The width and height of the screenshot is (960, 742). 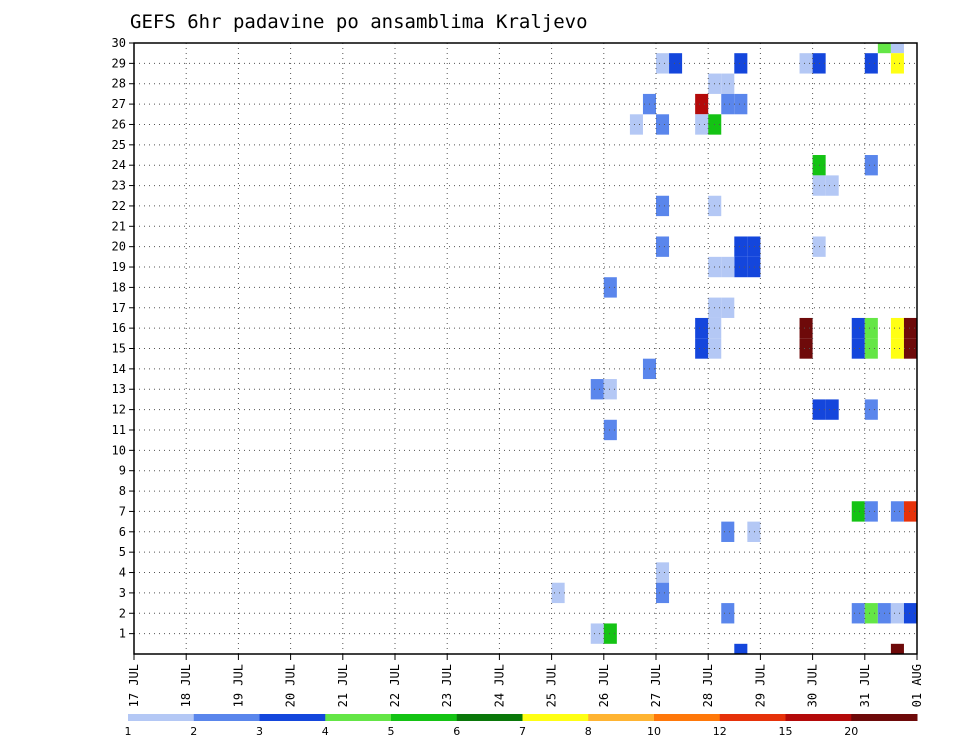 I want to click on y-tick-label: 8, so click(x=122, y=491).